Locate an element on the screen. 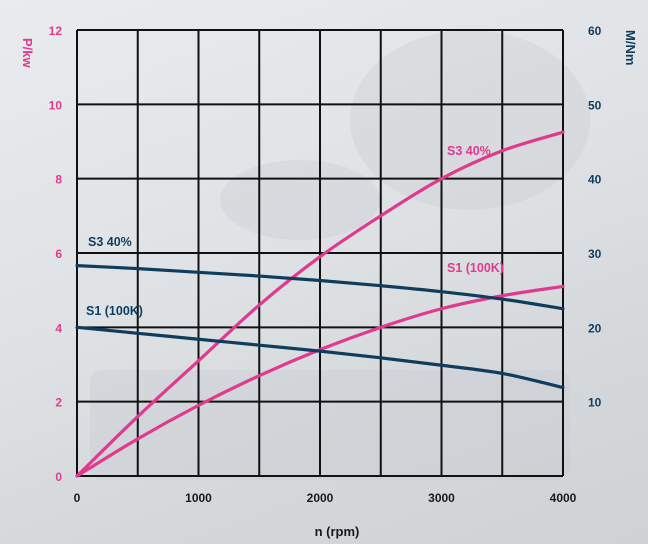 This screenshot has height=544, width=648. x-tick-label: 2000 is located at coordinates (320, 498).